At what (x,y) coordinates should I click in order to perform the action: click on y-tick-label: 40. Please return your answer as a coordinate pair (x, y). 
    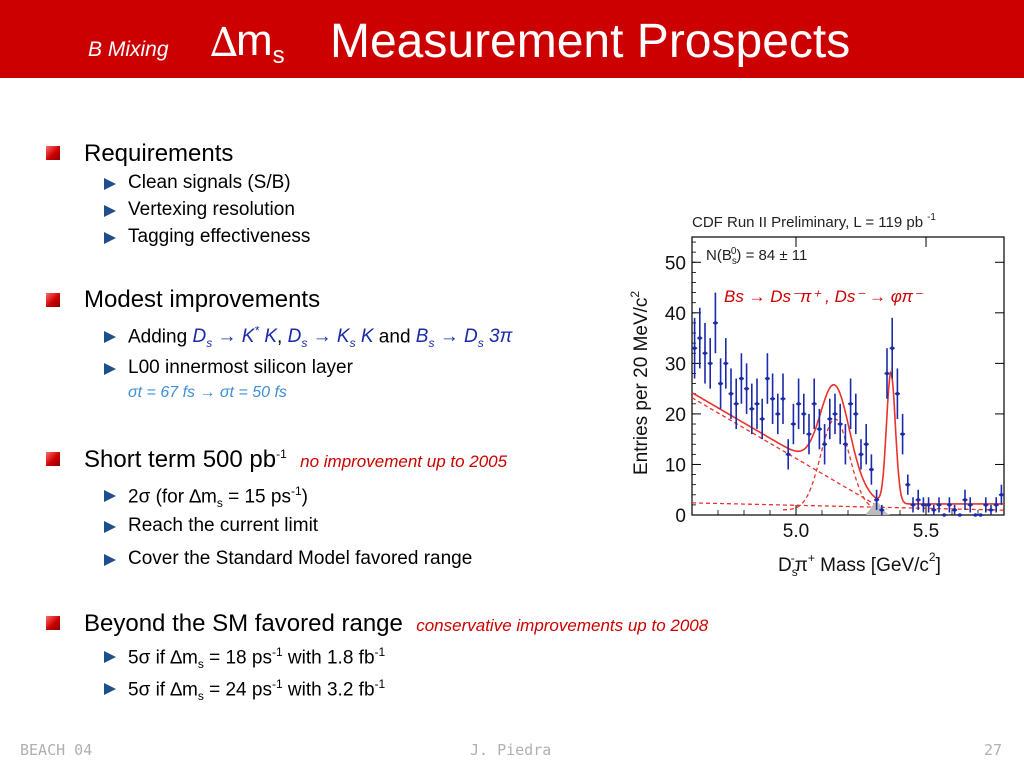
    Looking at the image, I should click on (675, 314).